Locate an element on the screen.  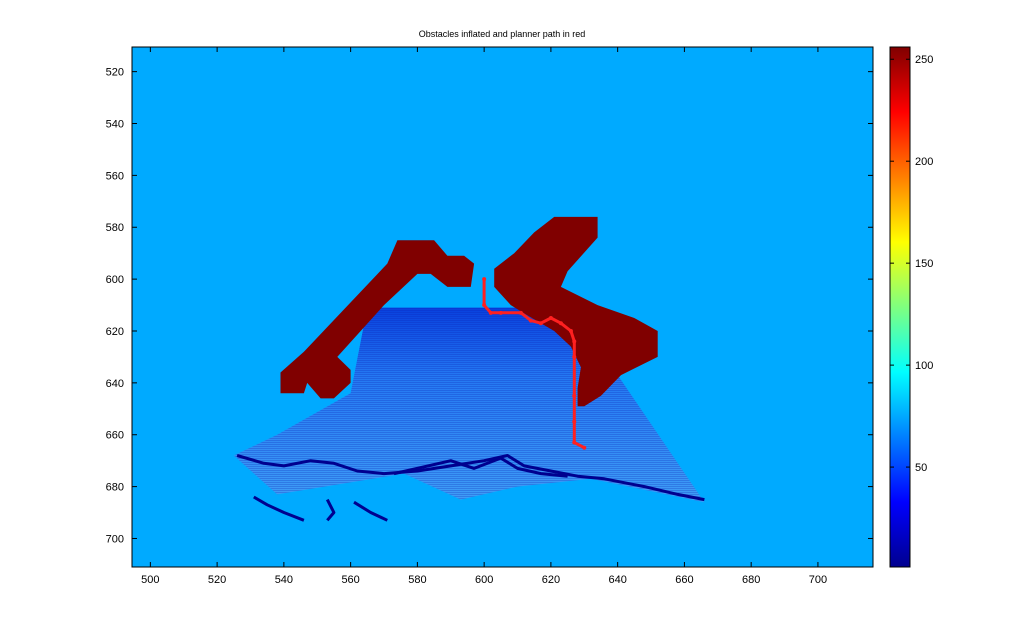
colorbar-tick-label: 150 is located at coordinates (924, 264).